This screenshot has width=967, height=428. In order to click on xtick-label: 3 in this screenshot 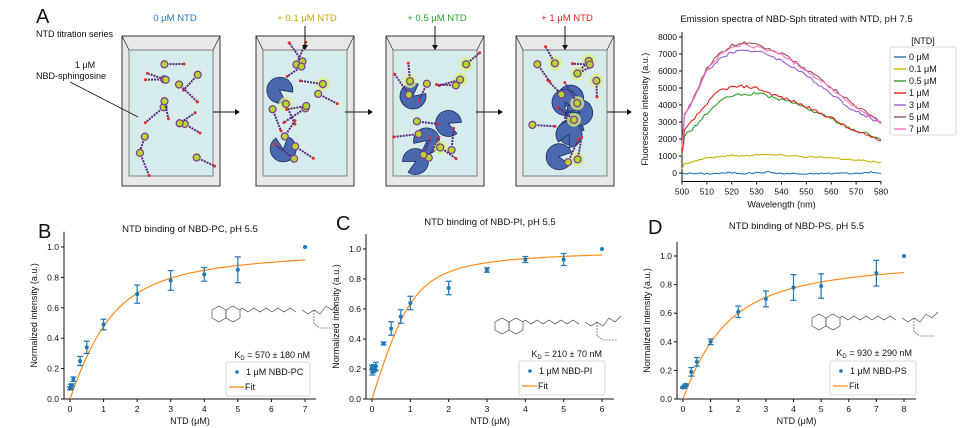, I will do `click(487, 409)`.